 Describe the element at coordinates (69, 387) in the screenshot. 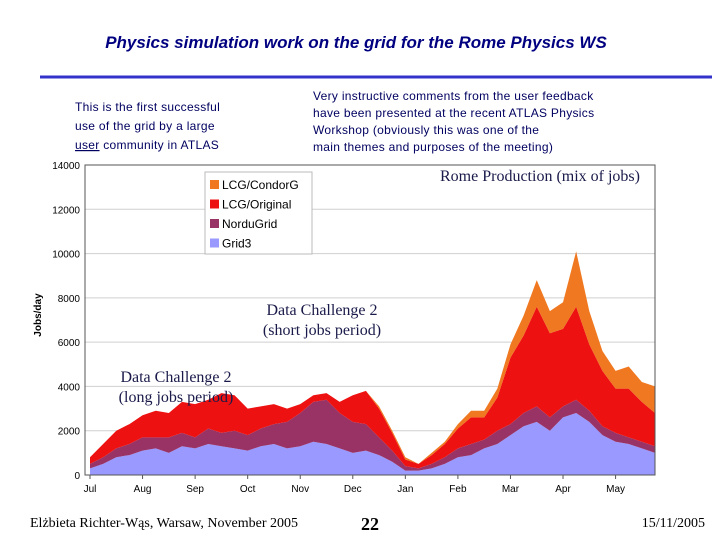

I see `y-tick-label: 4000` at that location.